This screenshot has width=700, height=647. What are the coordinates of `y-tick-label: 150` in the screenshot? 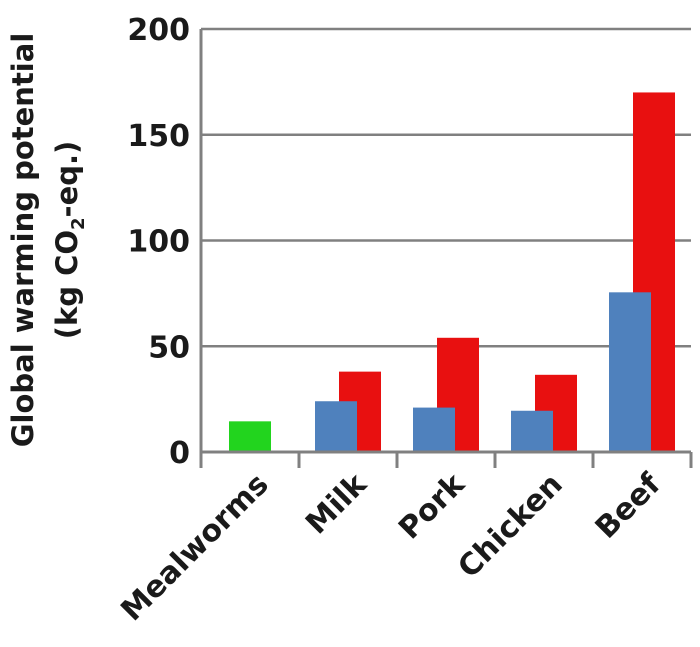 It's located at (158, 136).